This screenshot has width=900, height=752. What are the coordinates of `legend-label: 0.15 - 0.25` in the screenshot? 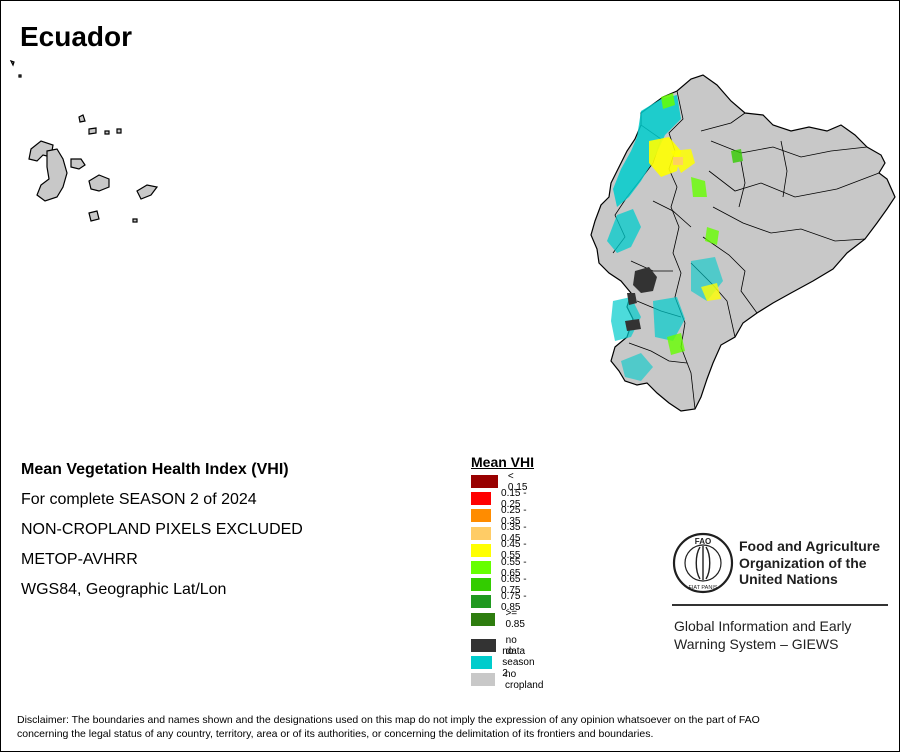 It's located at (514, 498).